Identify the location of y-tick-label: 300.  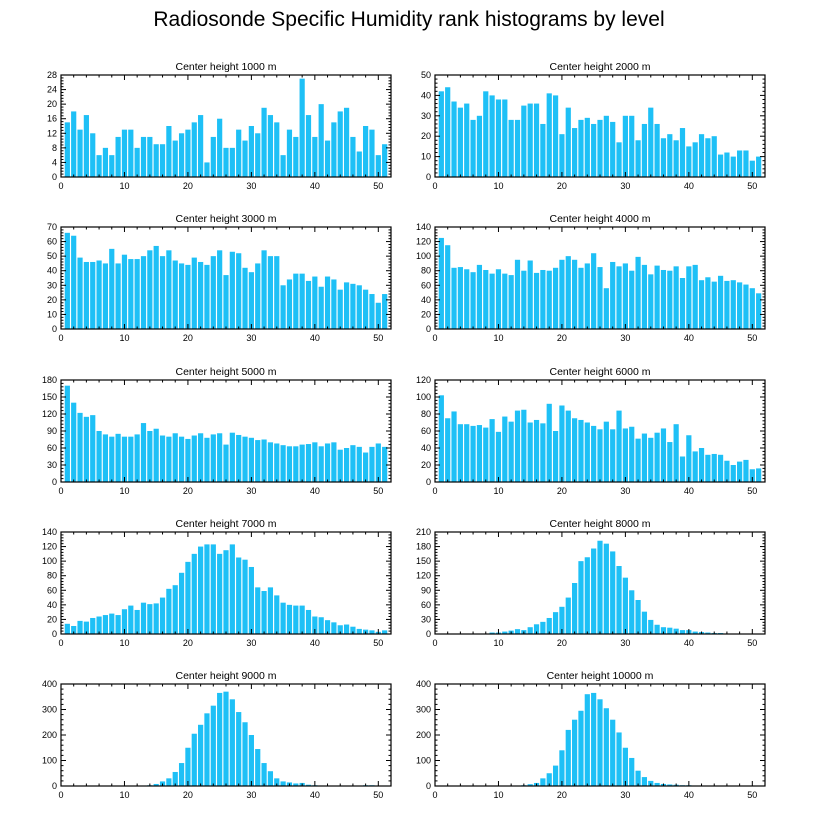
(423, 710).